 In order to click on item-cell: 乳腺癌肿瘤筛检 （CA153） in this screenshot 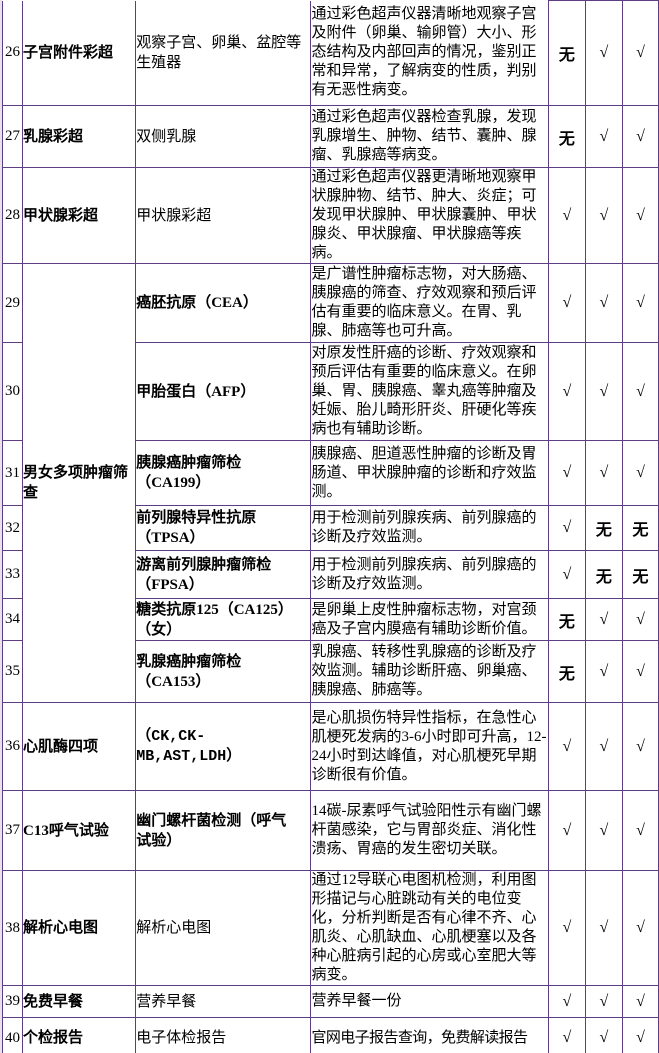, I will do `click(223, 671)`.